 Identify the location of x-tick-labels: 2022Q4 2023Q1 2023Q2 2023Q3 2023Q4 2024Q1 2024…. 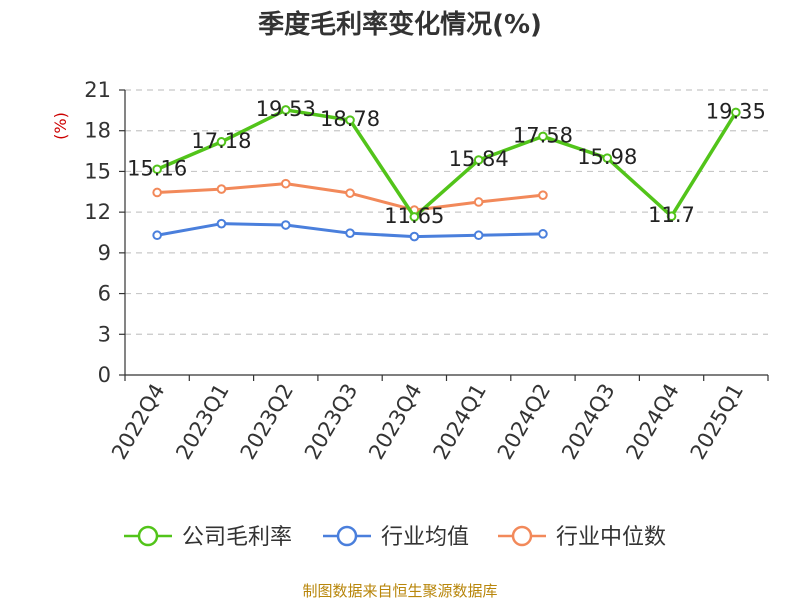
(427, 422).